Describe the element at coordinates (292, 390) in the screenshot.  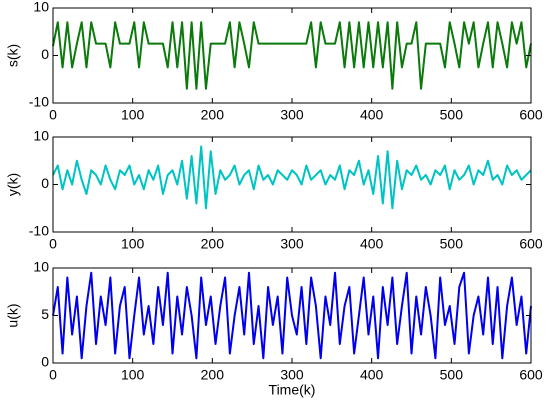
I see `x-axis-label: Time(k)` at that location.